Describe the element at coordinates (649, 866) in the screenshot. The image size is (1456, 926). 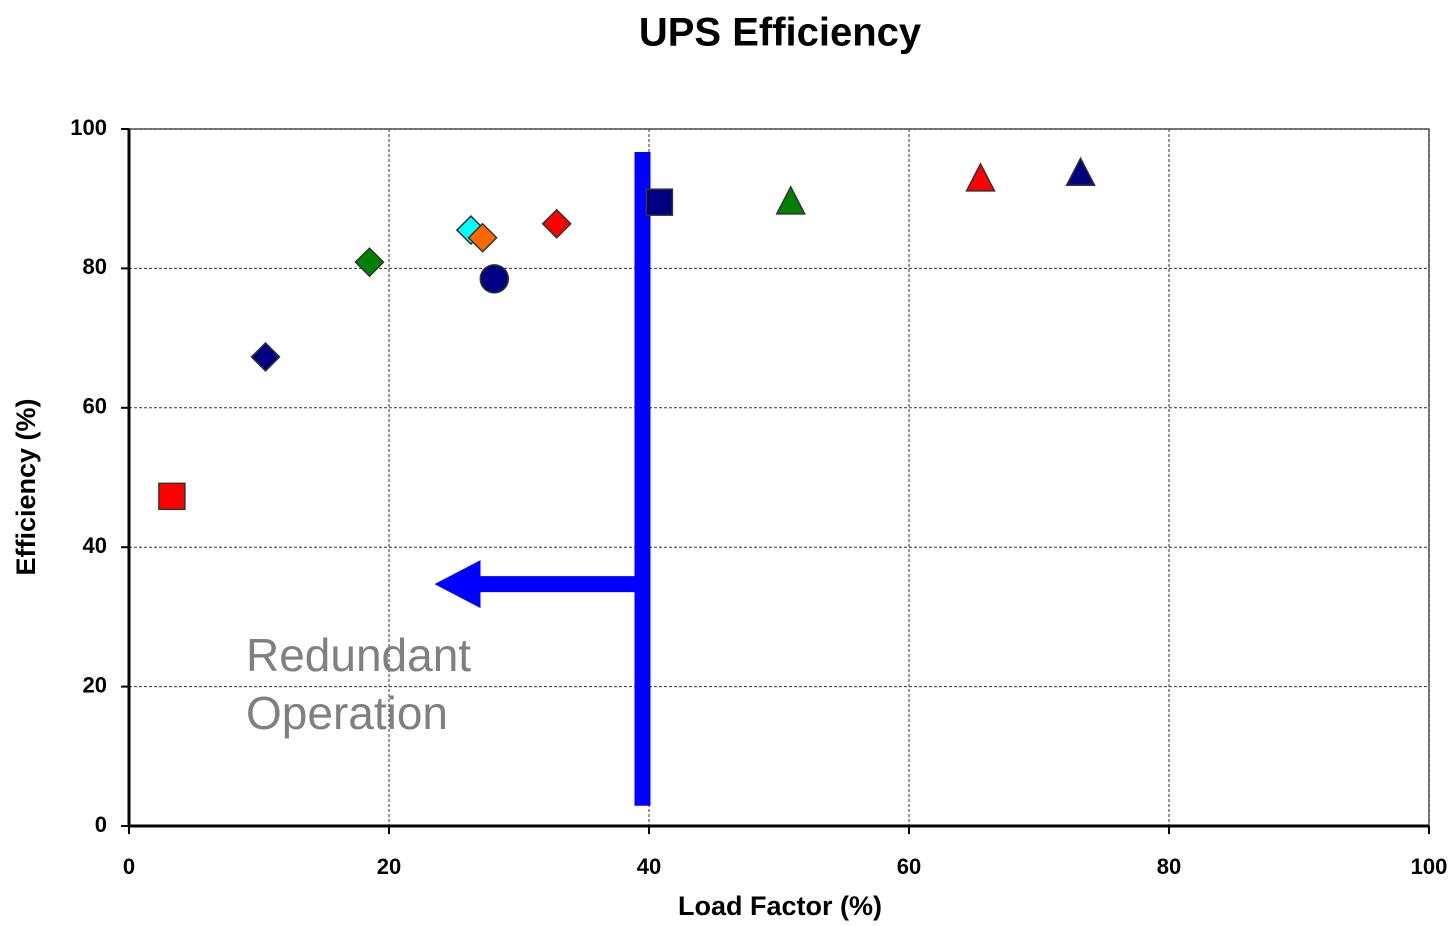
I see `x-tick-label: 40` at that location.